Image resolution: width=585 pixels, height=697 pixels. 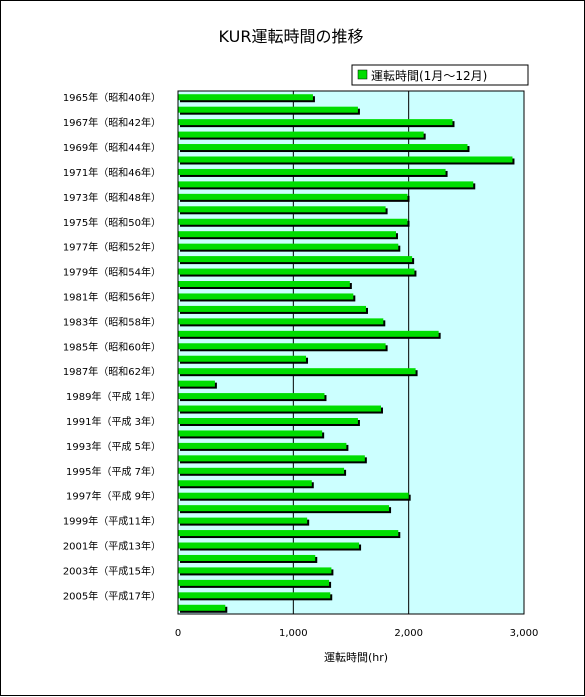 What do you see at coordinates (113, 421) in the screenshot?
I see `y-tick-label: 1991年（平成 3年）` at bounding box center [113, 421].